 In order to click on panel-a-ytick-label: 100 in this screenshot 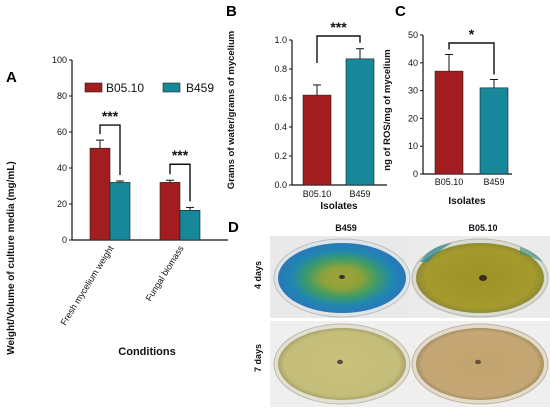, I will do `click(59, 60)`.